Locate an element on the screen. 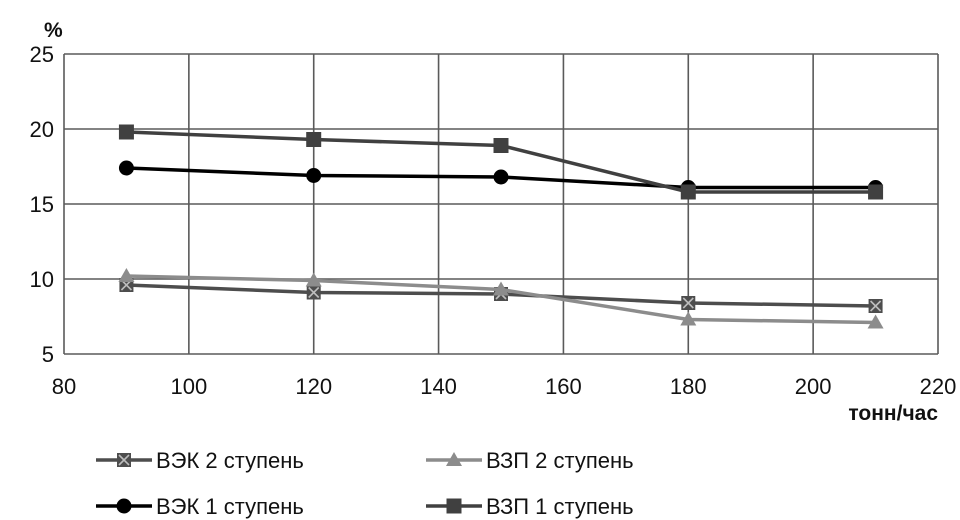 The width and height of the screenshot is (960, 520). y-tick-label: 10 is located at coordinates (42, 279).